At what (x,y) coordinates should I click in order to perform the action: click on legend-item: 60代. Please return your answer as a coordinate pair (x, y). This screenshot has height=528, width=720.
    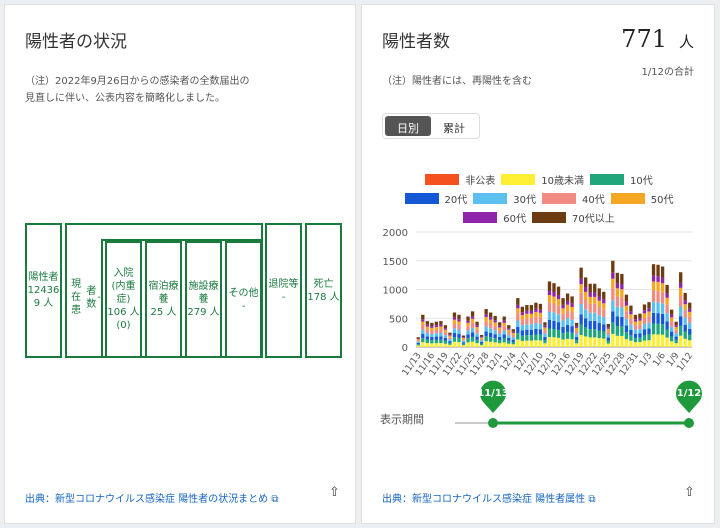
    Looking at the image, I should click on (494, 217).